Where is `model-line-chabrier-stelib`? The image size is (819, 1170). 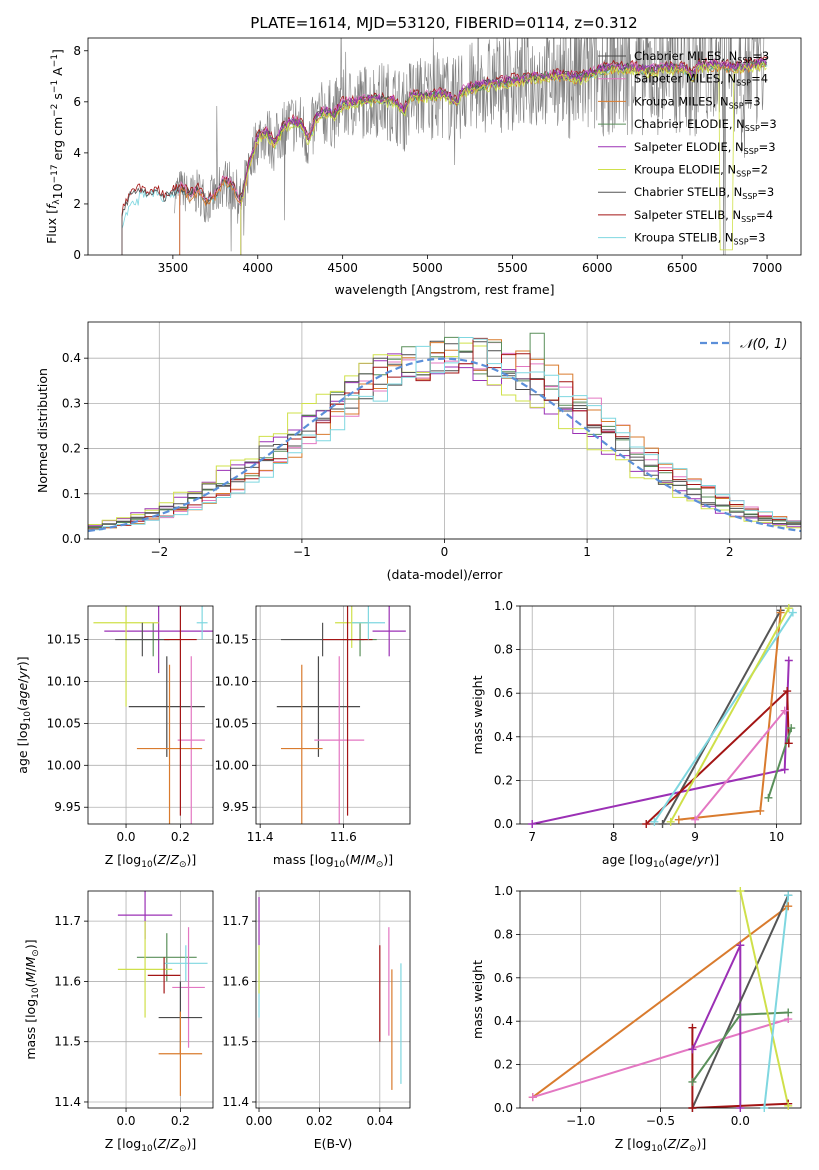 model-line-chabrier-stelib is located at coordinates (444, 156).